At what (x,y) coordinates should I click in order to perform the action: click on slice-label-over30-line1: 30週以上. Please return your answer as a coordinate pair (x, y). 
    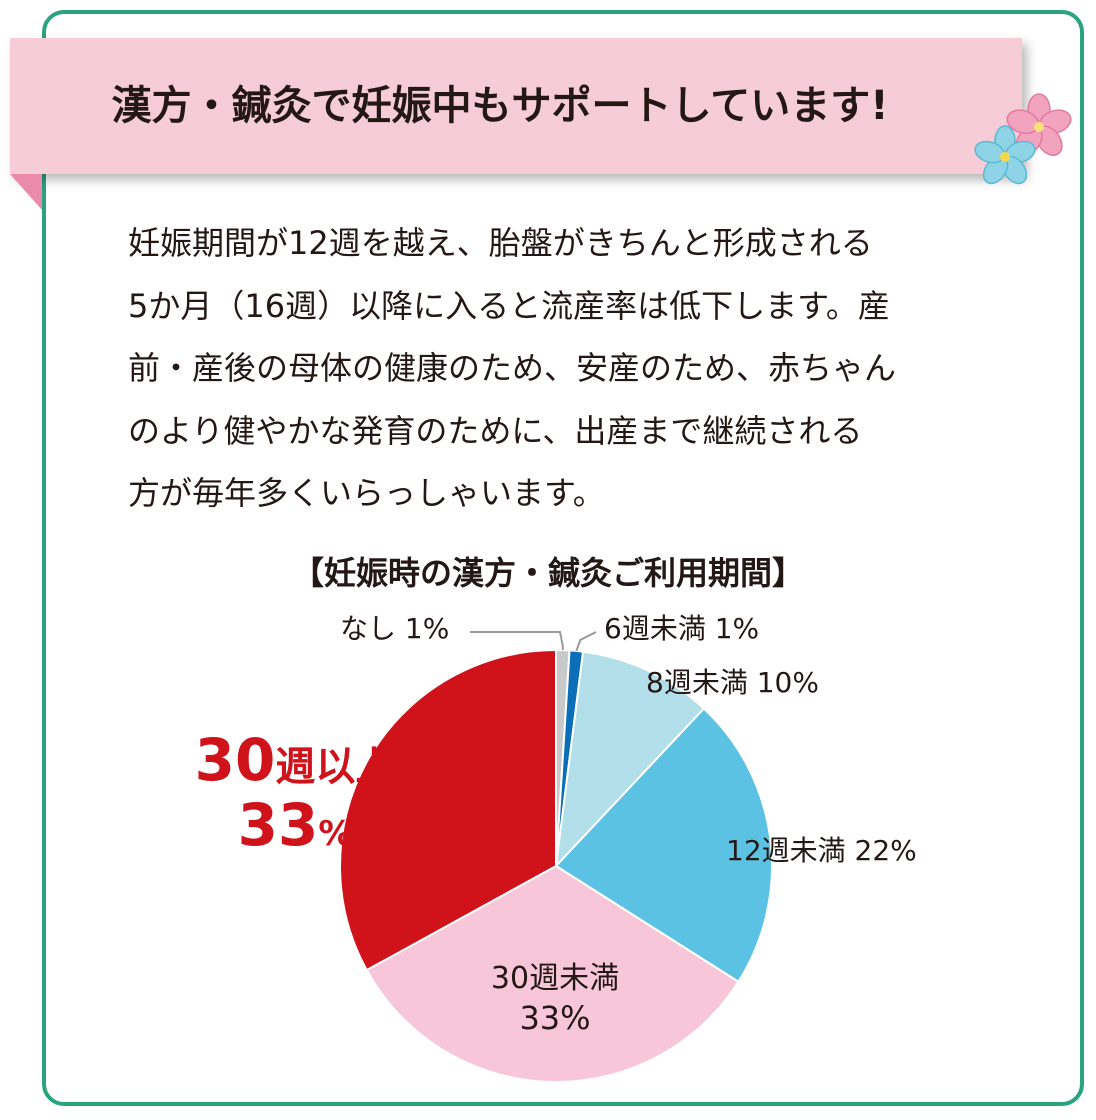
    Looking at the image, I should click on (295, 760).